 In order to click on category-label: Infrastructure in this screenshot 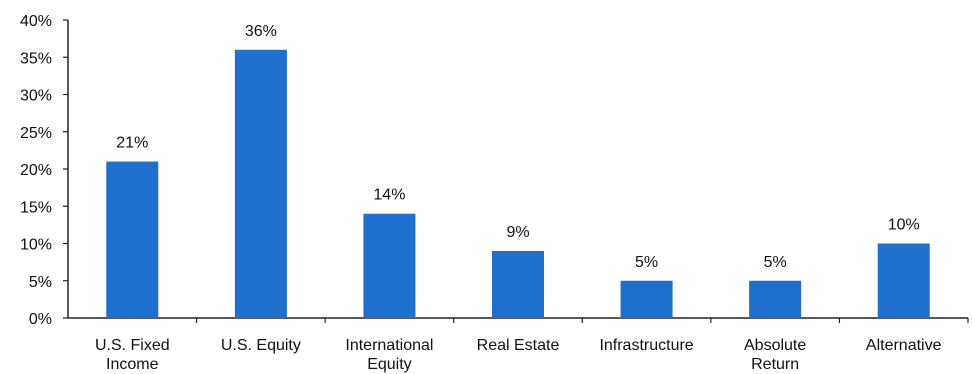, I will do `click(646, 345)`.